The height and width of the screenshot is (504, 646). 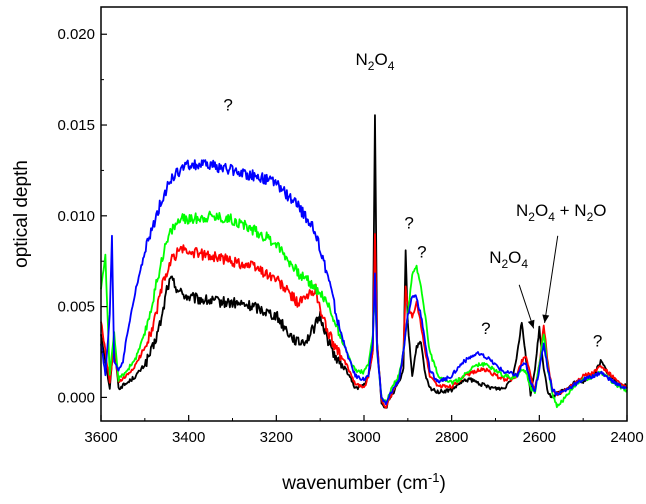 I want to click on y-tick-label: 0.000, so click(x=76, y=397).